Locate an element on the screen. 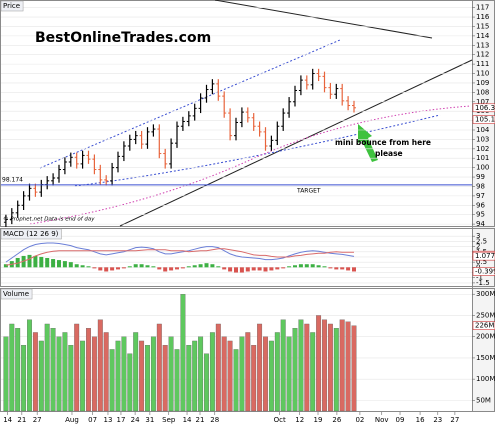 The width and height of the screenshot is (495, 425). x-tick-label: 17 is located at coordinates (120, 420).